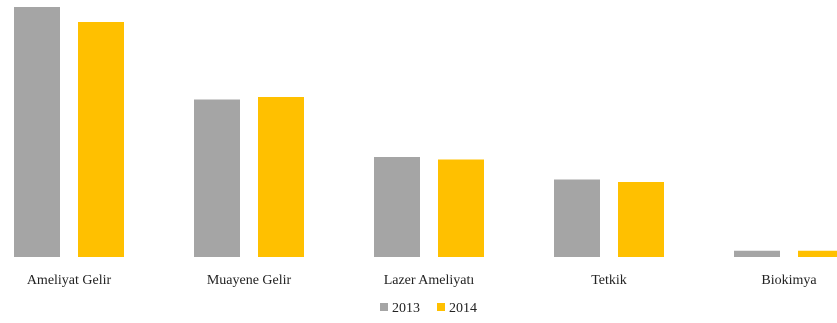 Image resolution: width=837 pixels, height=323 pixels. Describe the element at coordinates (101, 139) in the screenshot. I see `bar-ameliyat-gelir-2014` at that location.